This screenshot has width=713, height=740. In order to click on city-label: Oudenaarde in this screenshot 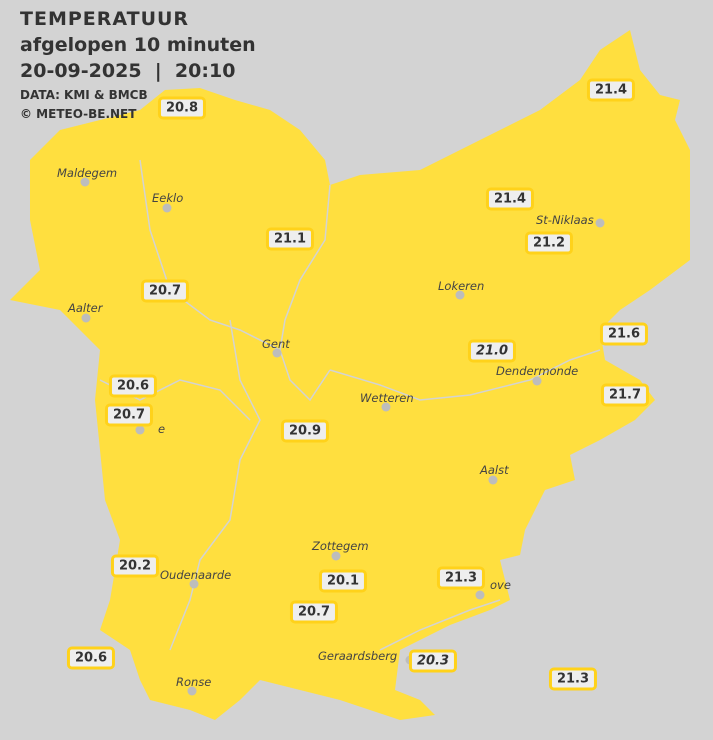, I will do `click(196, 575)`.